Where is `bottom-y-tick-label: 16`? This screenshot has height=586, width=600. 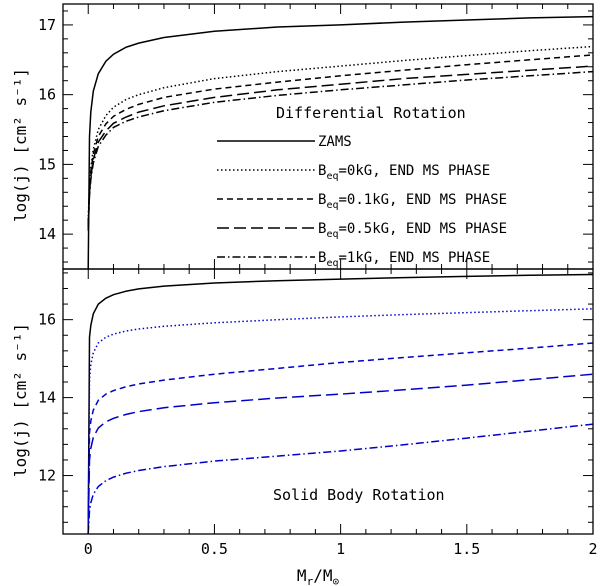
bottom-y-tick-label: 16 is located at coordinates (47, 320).